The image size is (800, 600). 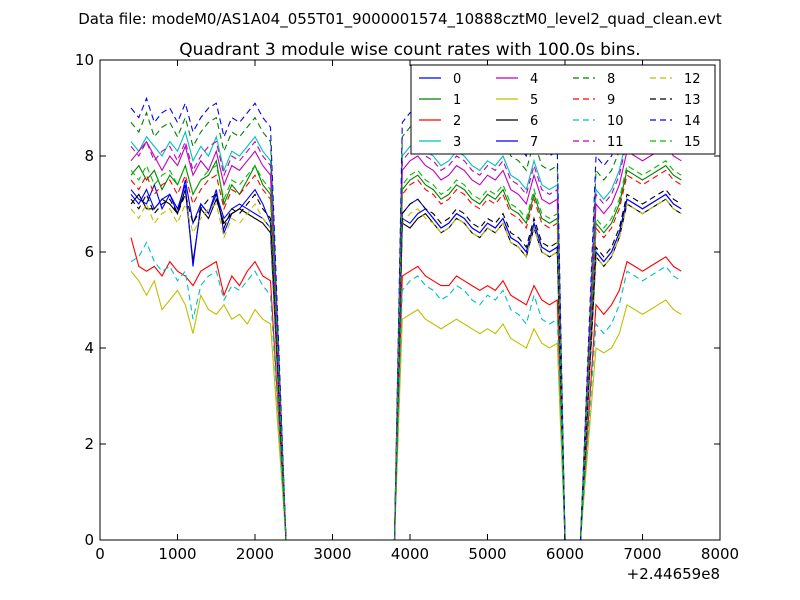 What do you see at coordinates (692, 79) in the screenshot?
I see `legend-label-12: 12` at bounding box center [692, 79].